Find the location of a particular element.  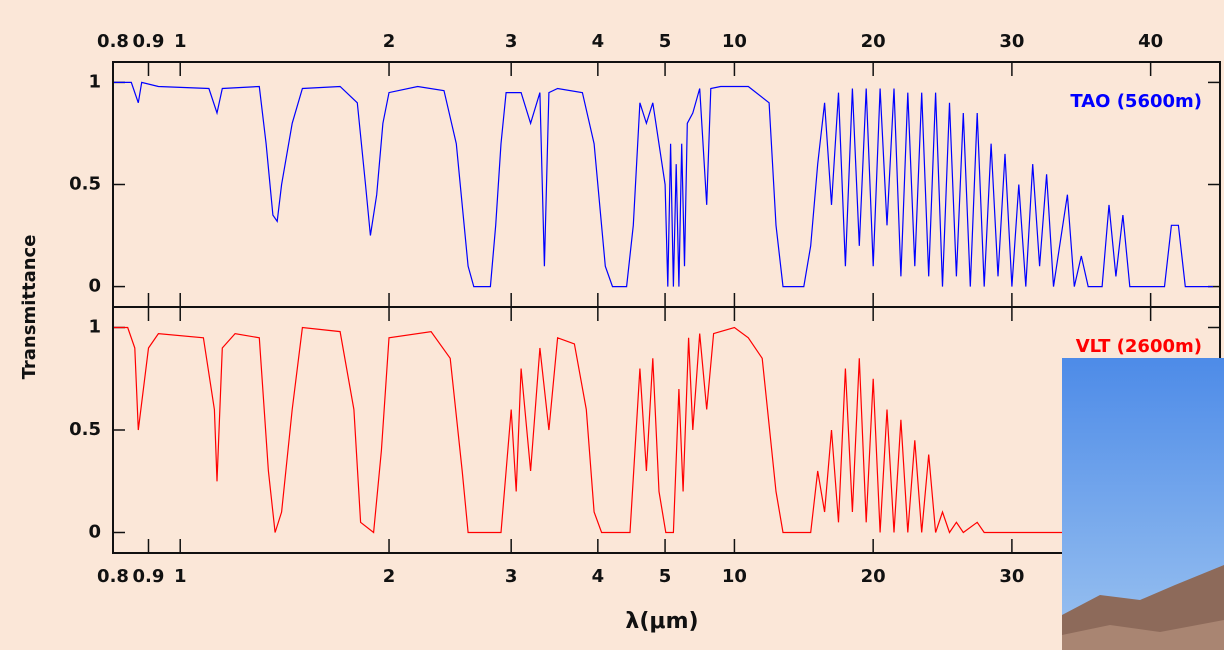

y-axis-label: Transmittance is located at coordinates (29, 307).